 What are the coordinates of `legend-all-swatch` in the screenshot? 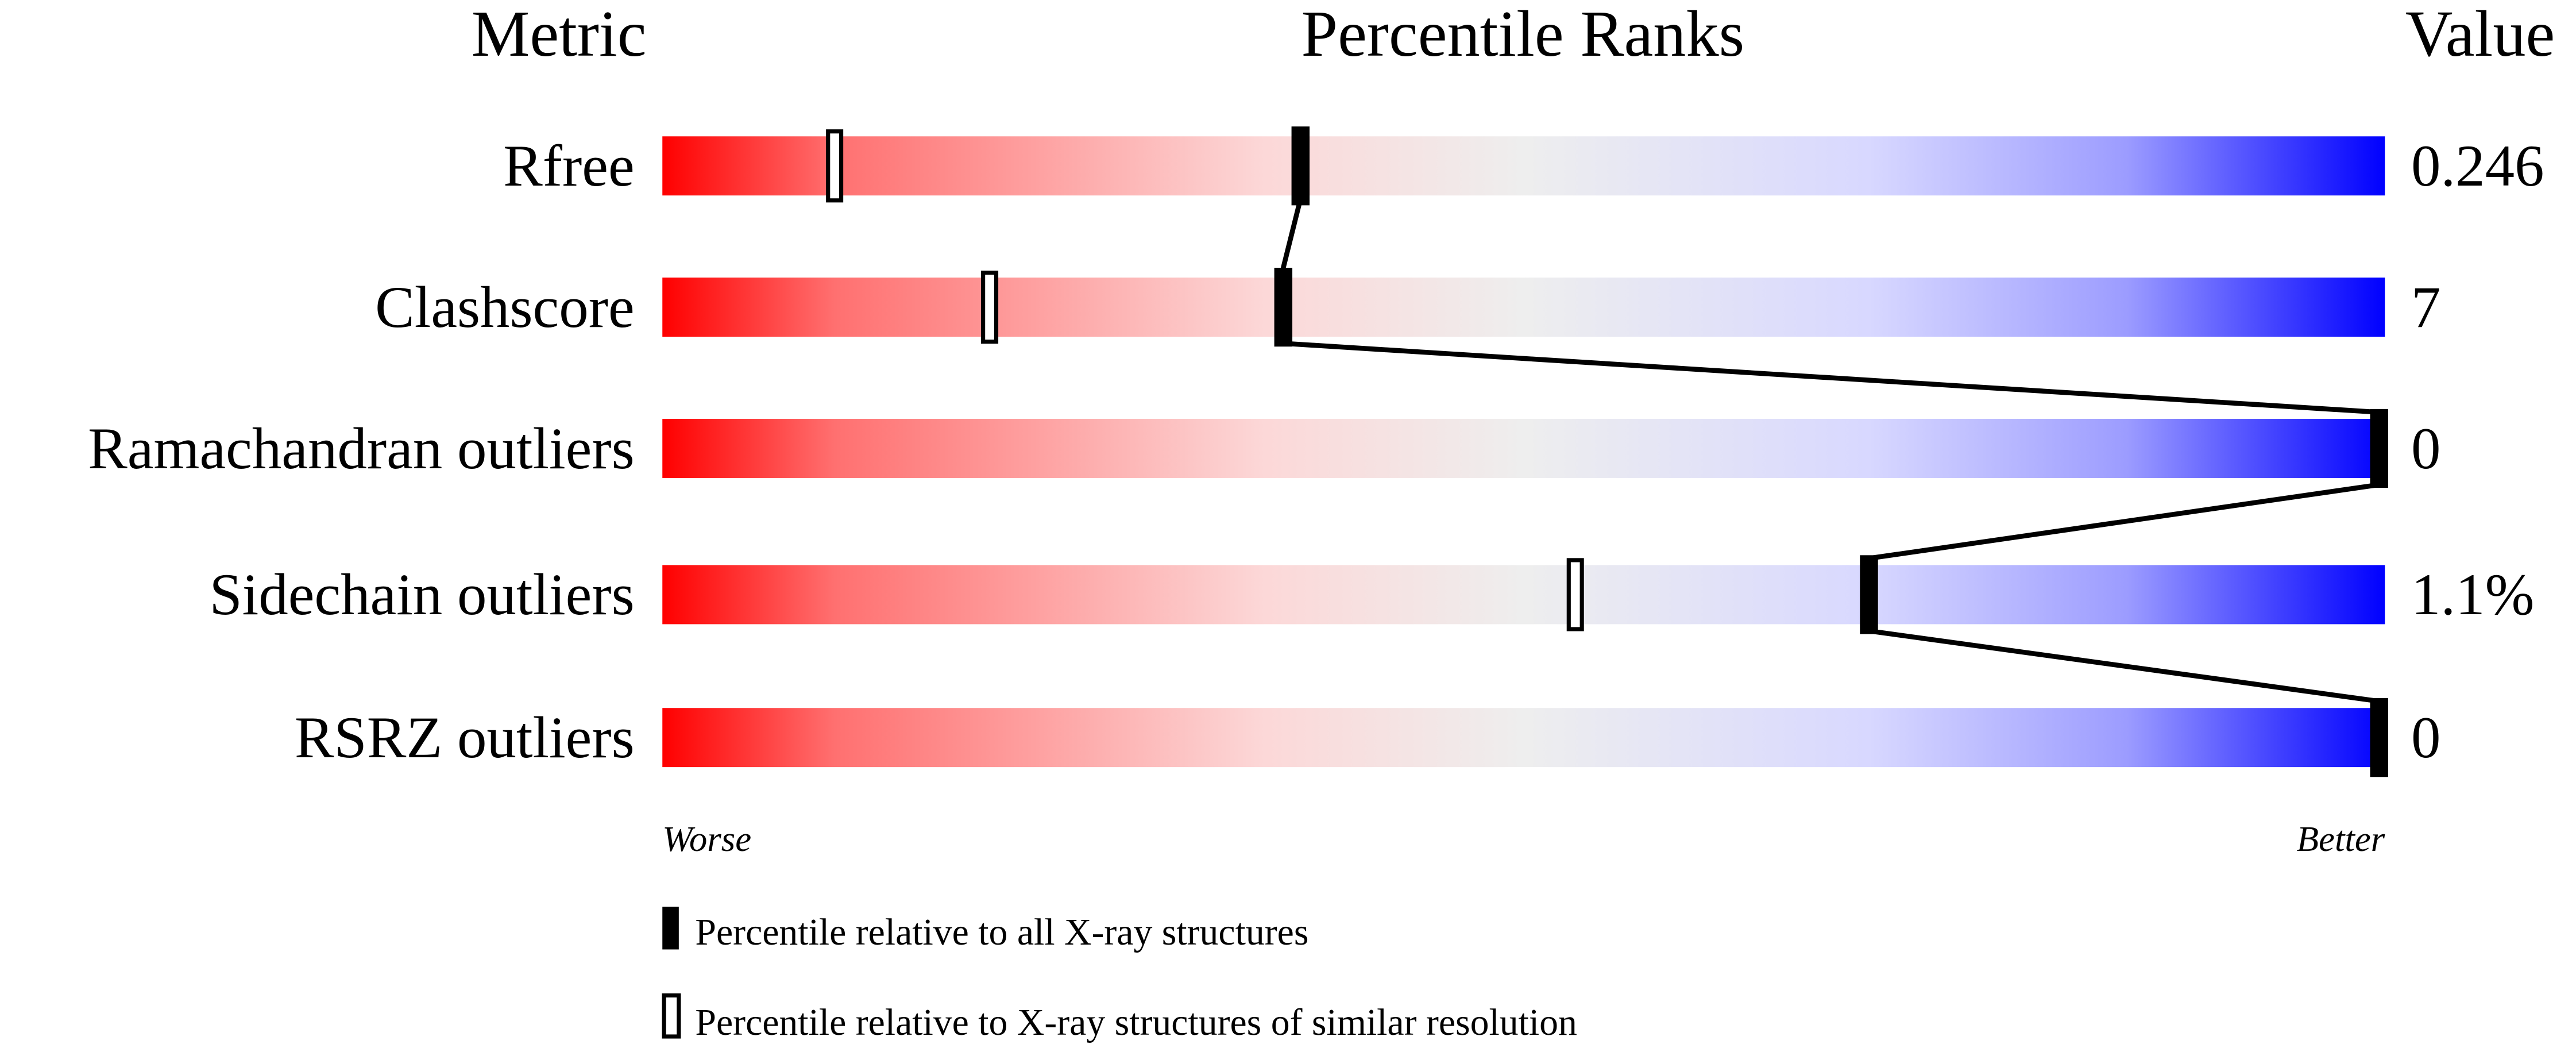 It's located at (670, 928).